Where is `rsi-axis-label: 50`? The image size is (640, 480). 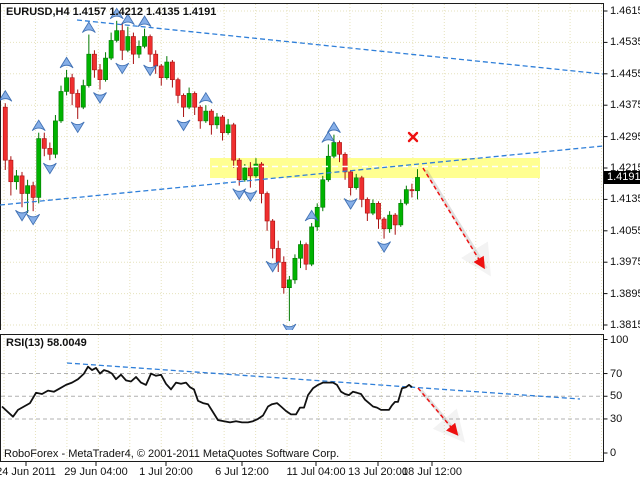
rsi-axis-label: 50 is located at coordinates (616, 396).